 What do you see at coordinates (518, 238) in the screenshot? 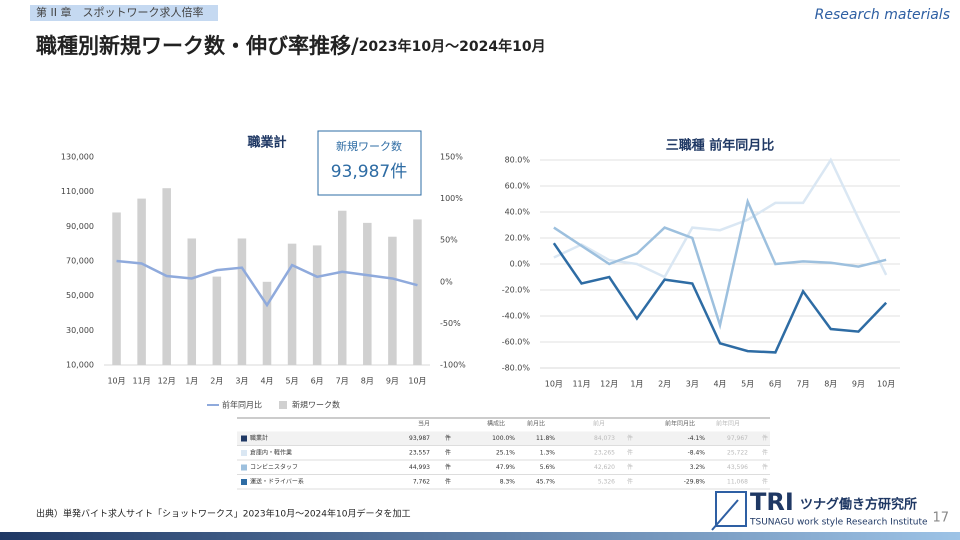
I see `y-tick-label: 20.0%` at bounding box center [518, 238].